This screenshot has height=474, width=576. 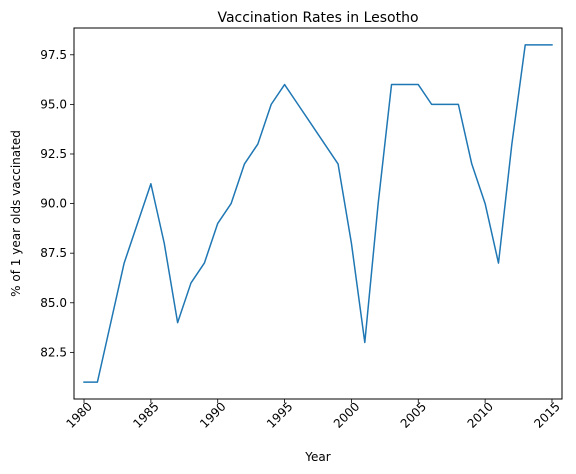 I want to click on y-tick-label: 87.5, so click(x=53, y=253).